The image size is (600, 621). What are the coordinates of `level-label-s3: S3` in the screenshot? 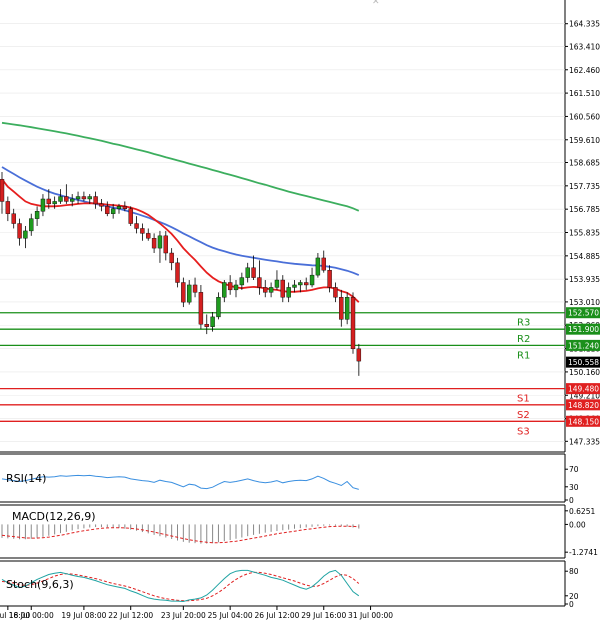 It's located at (523, 431).